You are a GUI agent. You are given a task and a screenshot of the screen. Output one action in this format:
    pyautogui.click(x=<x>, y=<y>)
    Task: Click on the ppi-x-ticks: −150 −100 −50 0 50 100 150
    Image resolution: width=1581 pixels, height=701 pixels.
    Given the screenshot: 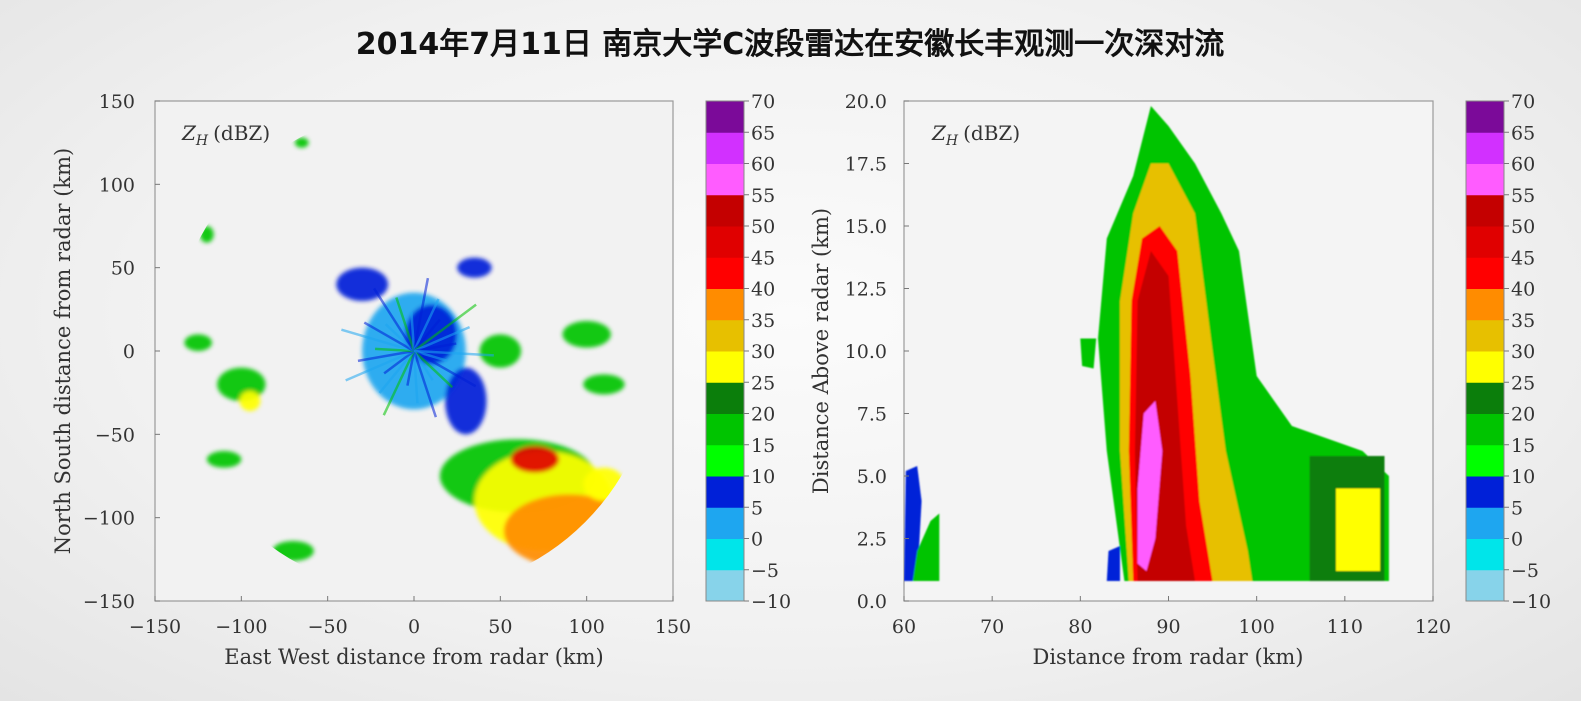 What is the action you would take?
    pyautogui.click(x=410, y=617)
    